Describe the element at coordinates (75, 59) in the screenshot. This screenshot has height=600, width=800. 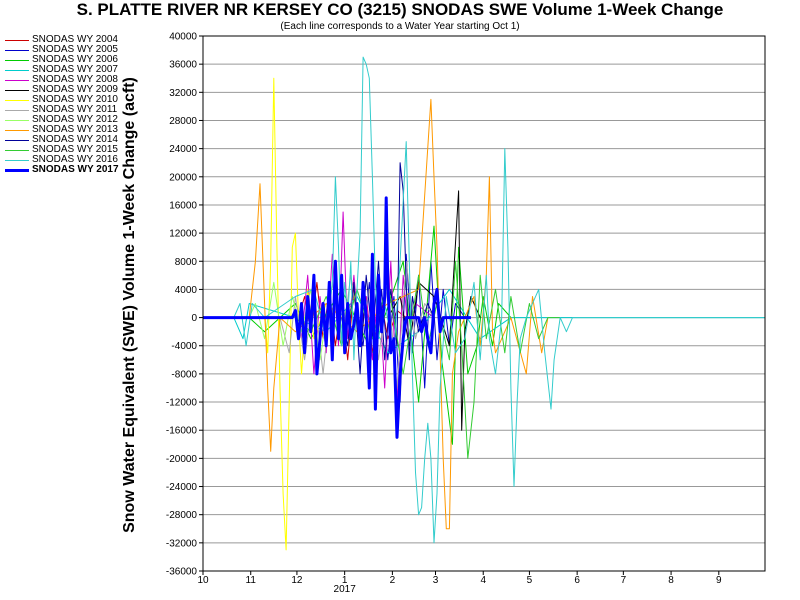
I see `legend-label: SNODAS WY 2006` at that location.